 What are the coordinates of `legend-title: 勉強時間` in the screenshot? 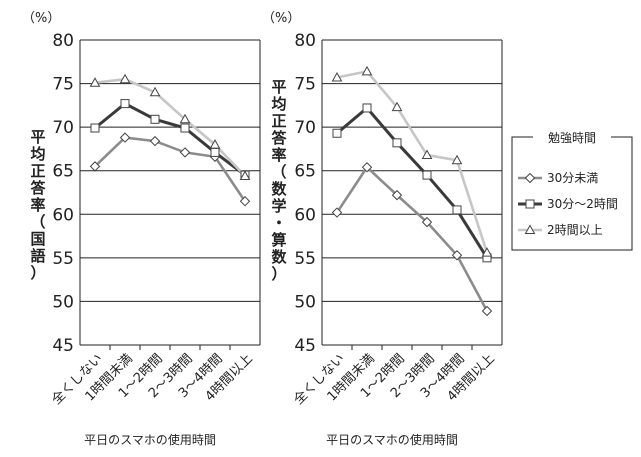 It's located at (572, 138).